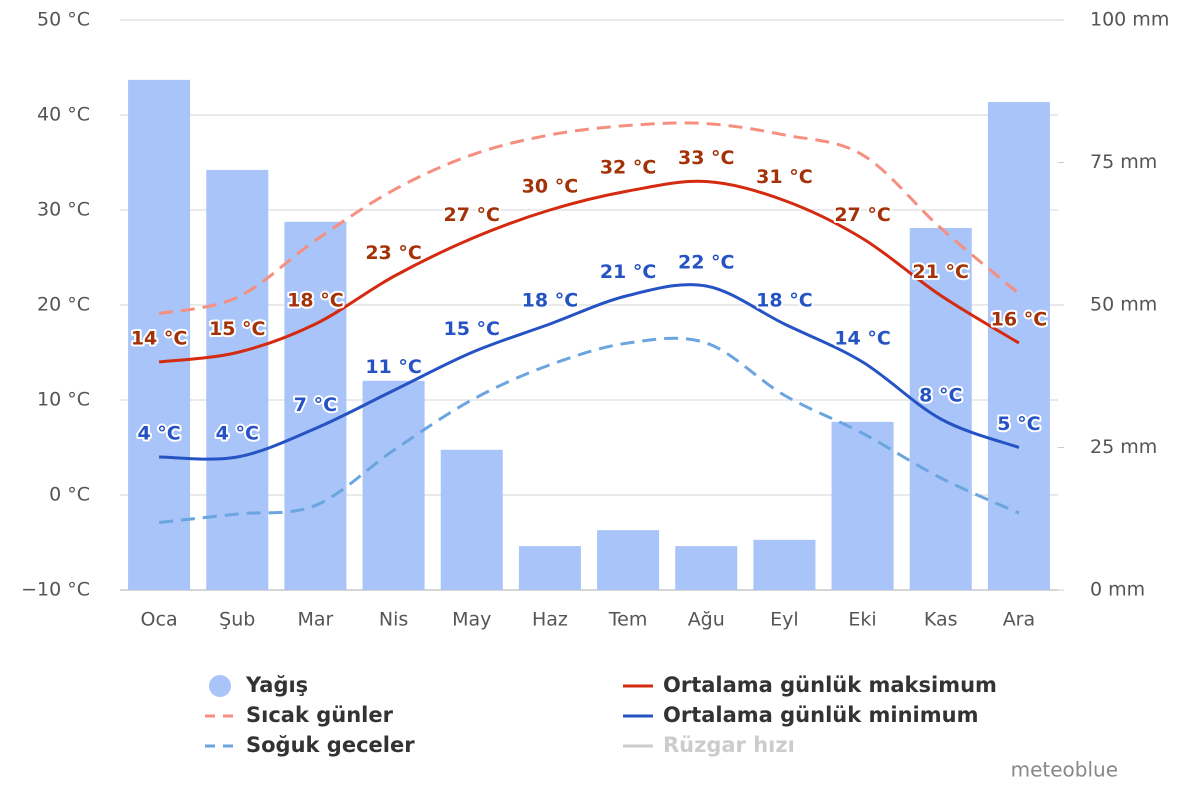 This screenshot has height=804, width=1200. Describe the element at coordinates (320, 715) in the screenshot. I see `legend-label: Sıcak günler` at that location.